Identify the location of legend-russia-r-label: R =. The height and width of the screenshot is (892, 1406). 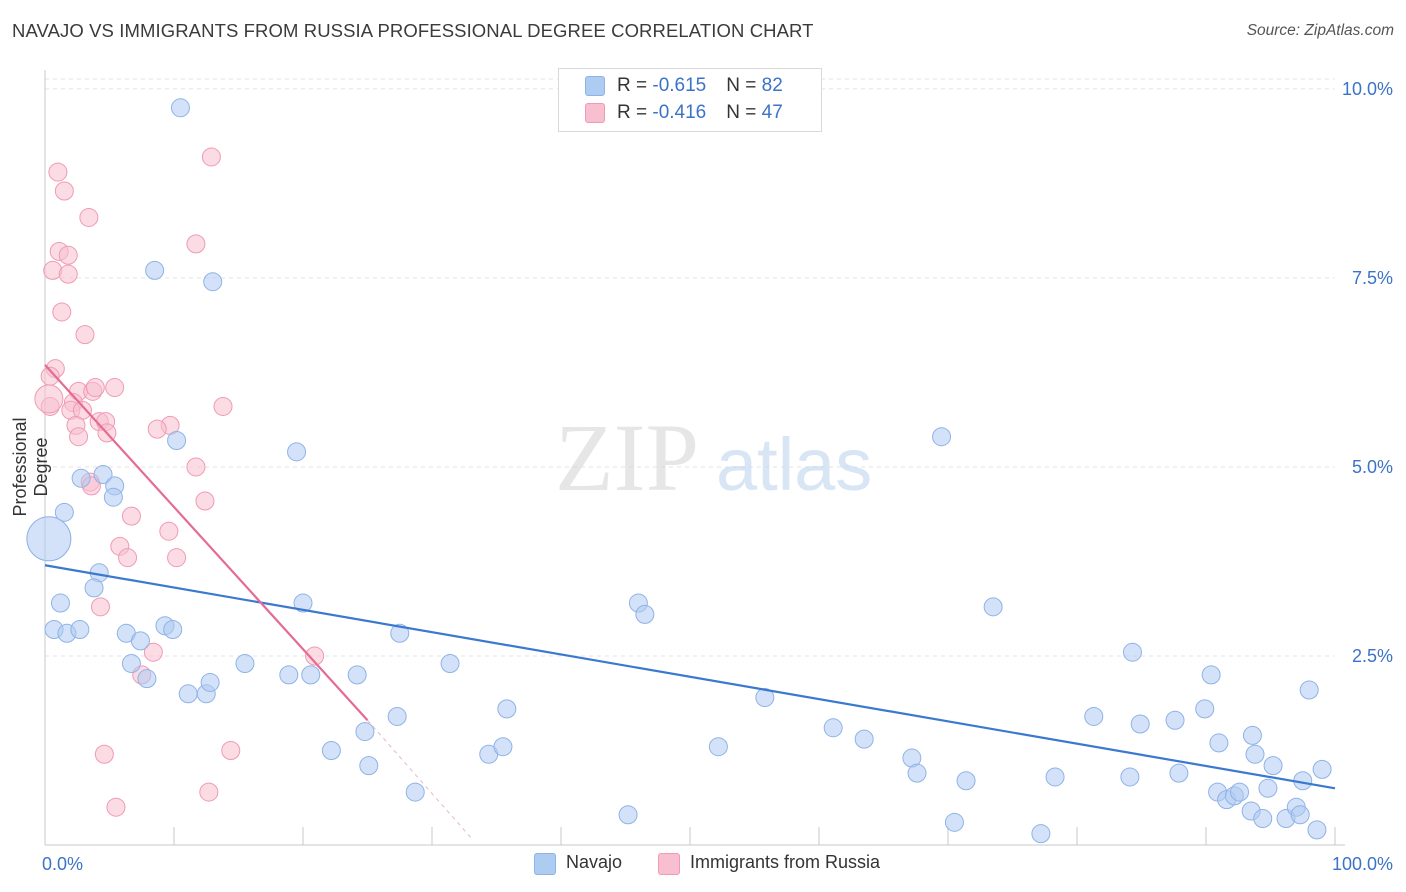
(635, 112).